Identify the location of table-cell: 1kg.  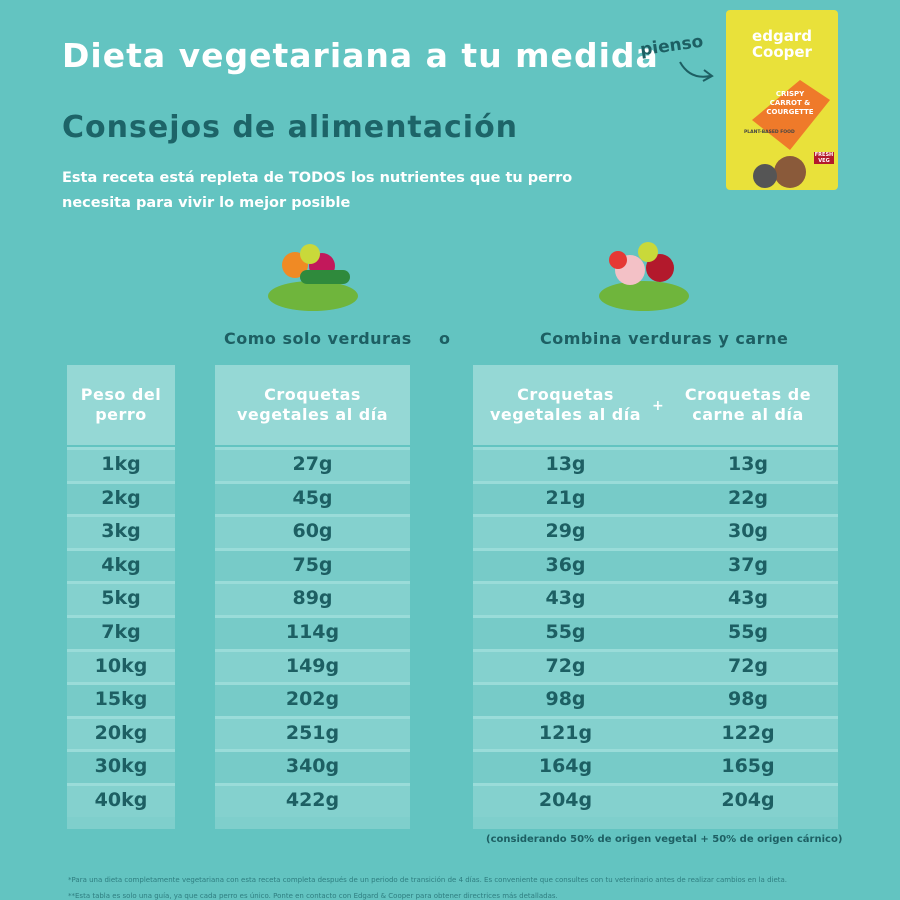
(121, 464).